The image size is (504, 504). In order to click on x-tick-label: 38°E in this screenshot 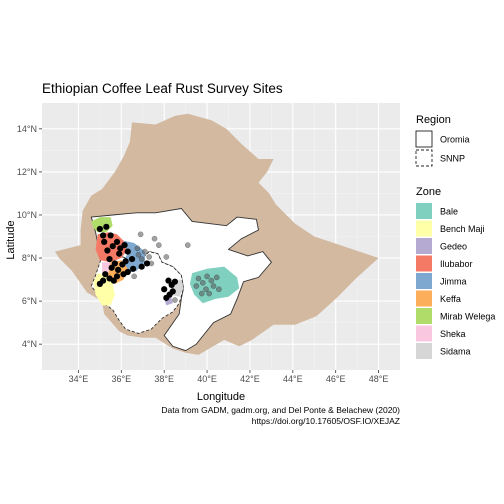, I will do `click(164, 379)`.